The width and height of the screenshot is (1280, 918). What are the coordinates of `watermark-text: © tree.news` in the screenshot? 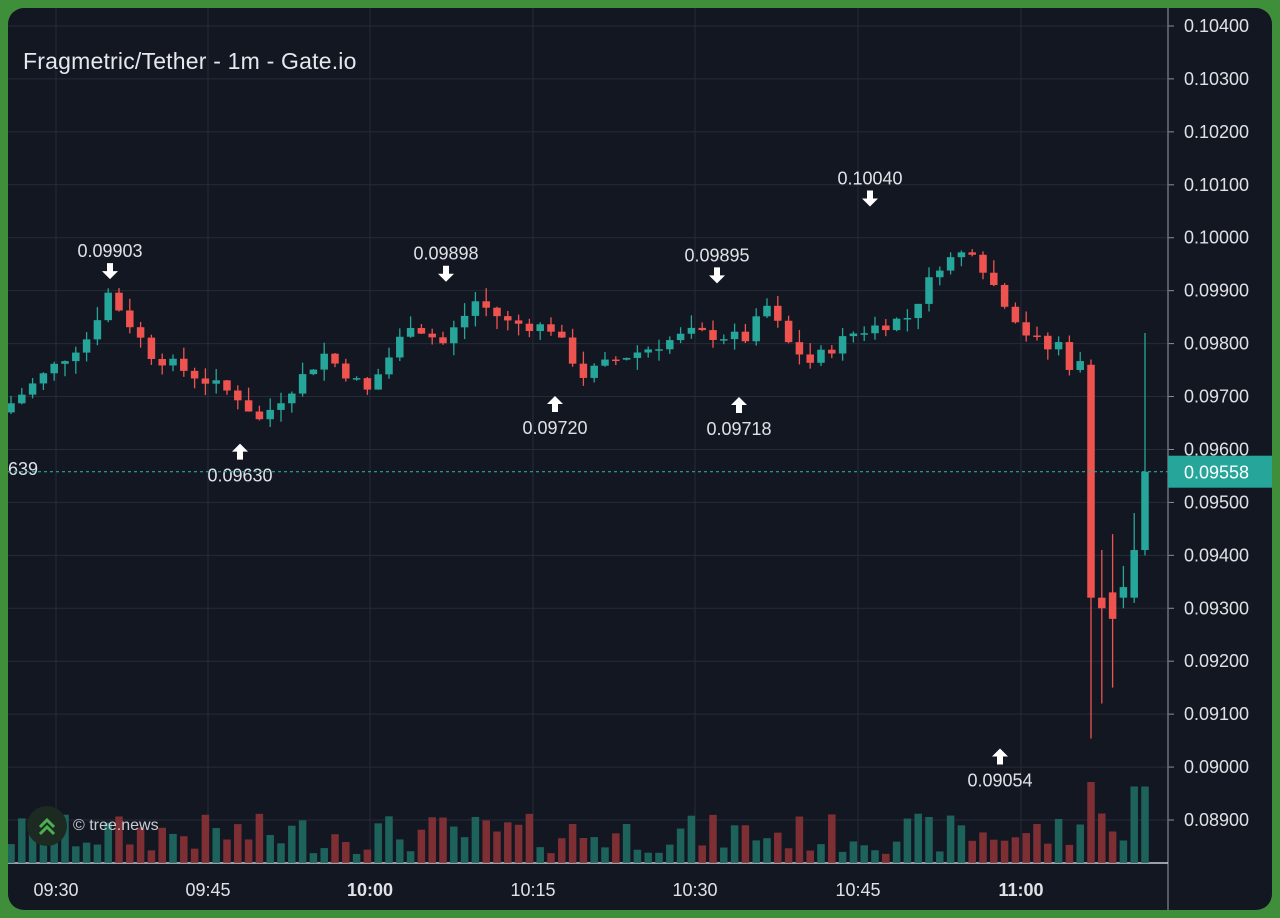 It's located at (116, 825).